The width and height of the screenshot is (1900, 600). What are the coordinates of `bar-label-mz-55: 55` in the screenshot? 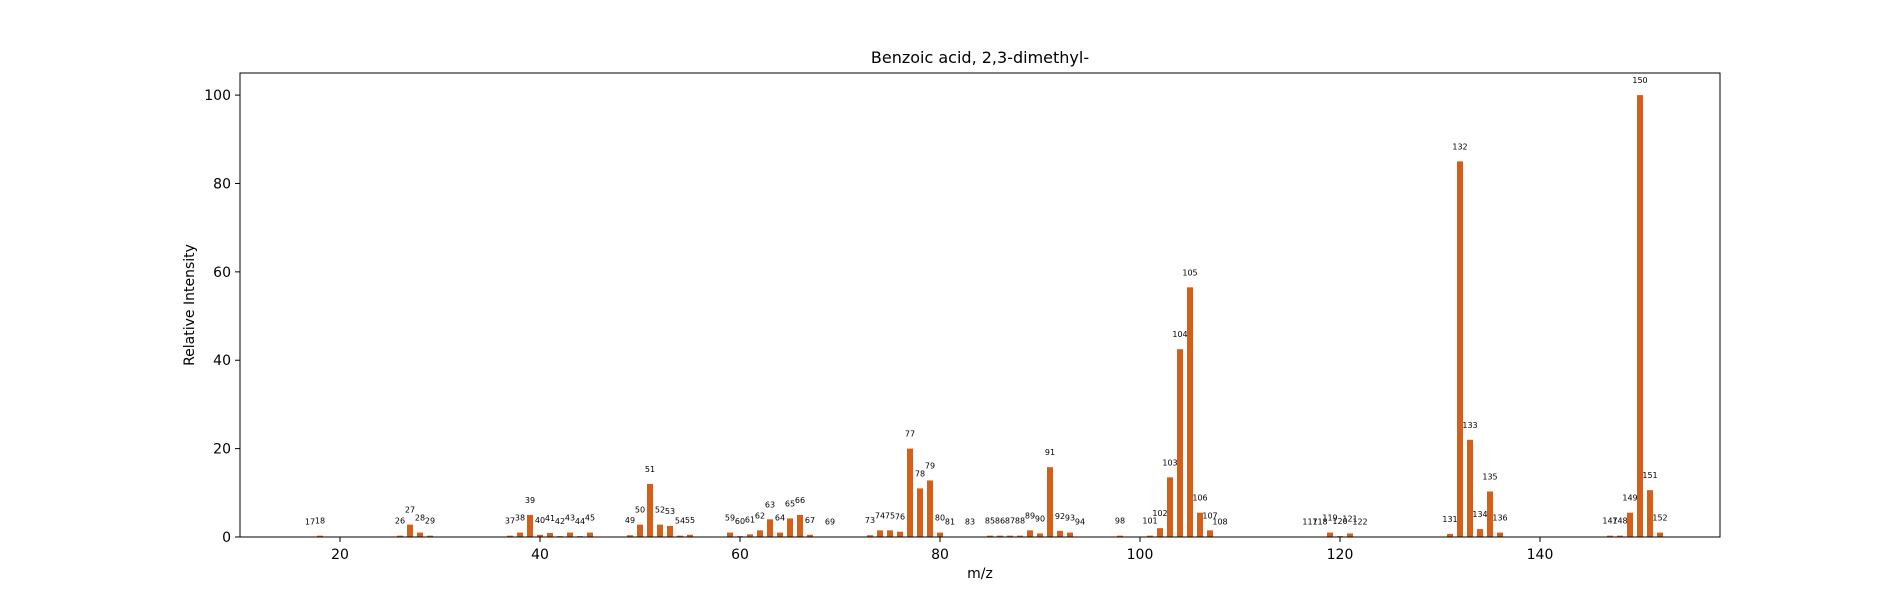 It's located at (690, 520).